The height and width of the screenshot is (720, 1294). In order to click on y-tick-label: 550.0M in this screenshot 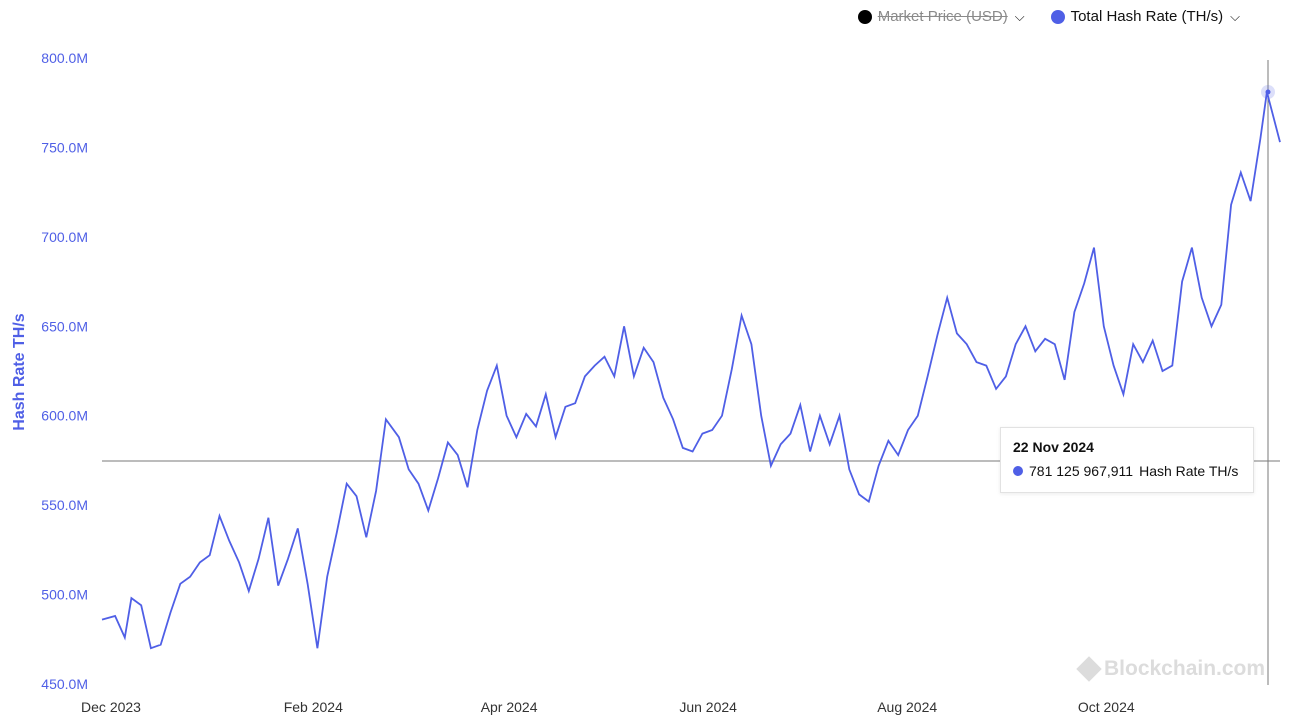, I will do `click(64, 505)`.